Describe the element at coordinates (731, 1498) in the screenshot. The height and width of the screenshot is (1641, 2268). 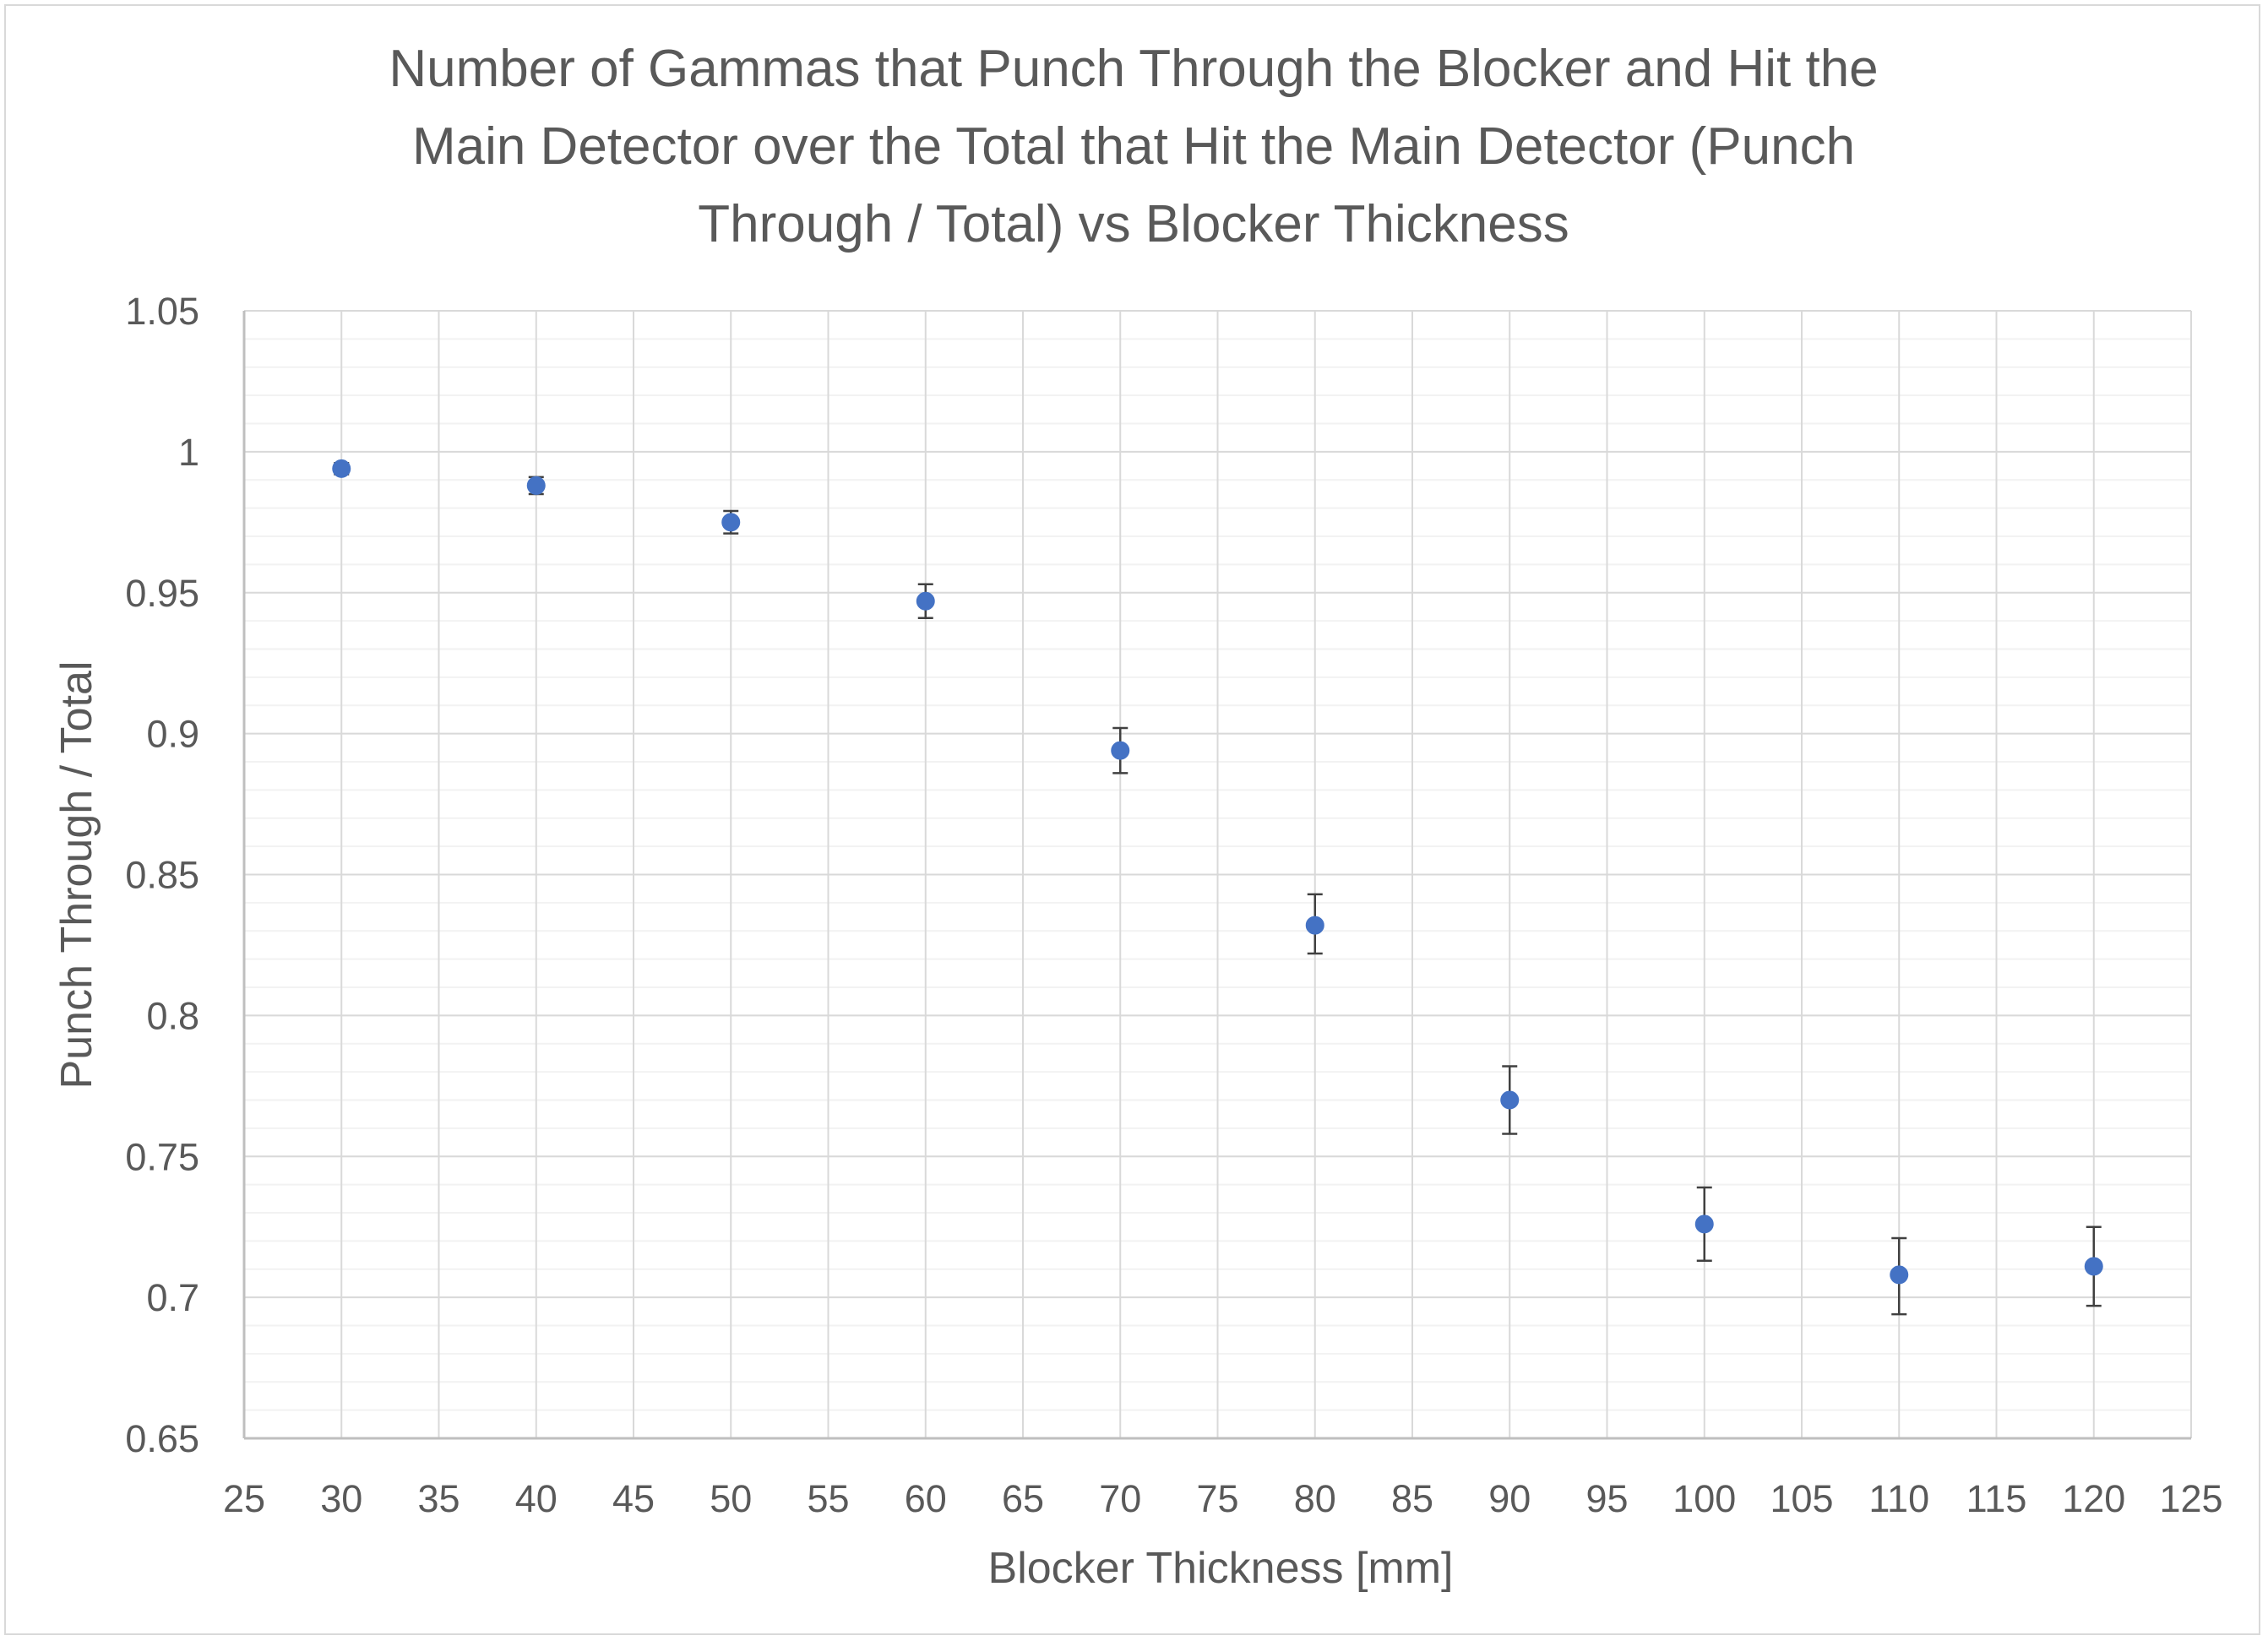
I see `x-tick-label: 50` at that location.